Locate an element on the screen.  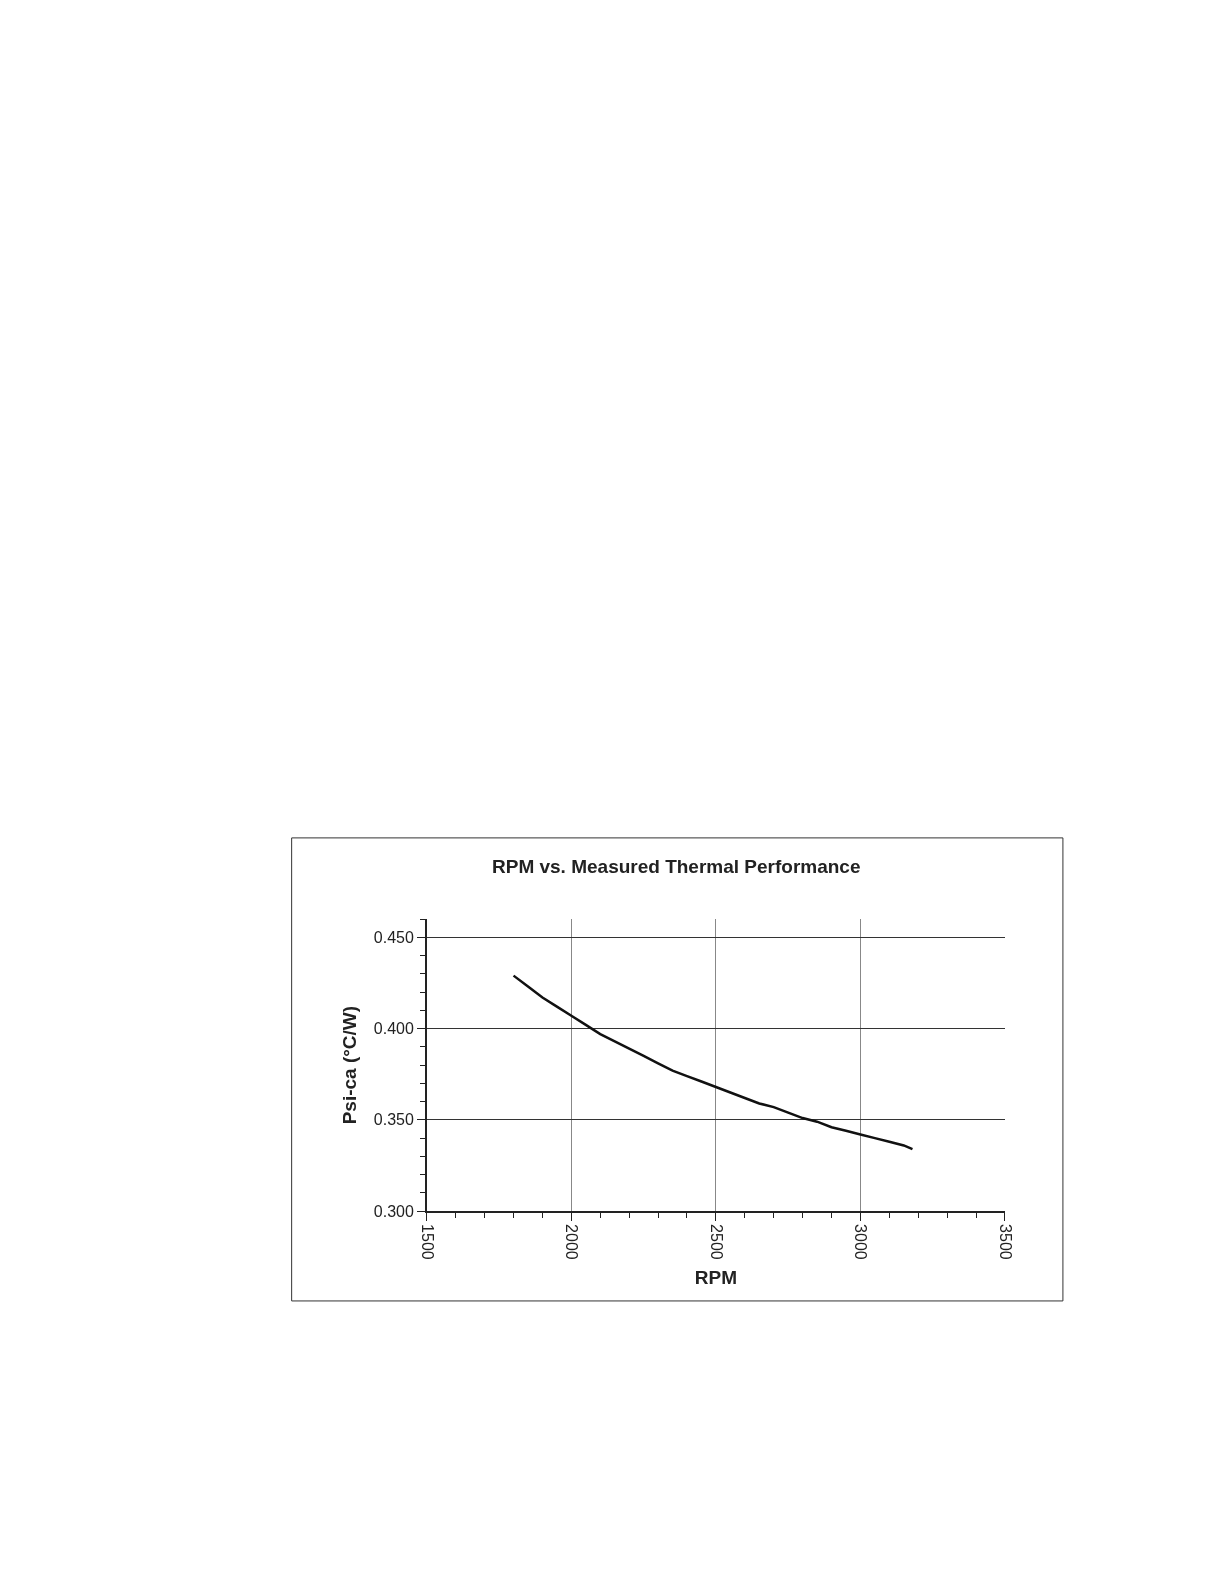
x-axis-title: RPM is located at coordinates (716, 1278).